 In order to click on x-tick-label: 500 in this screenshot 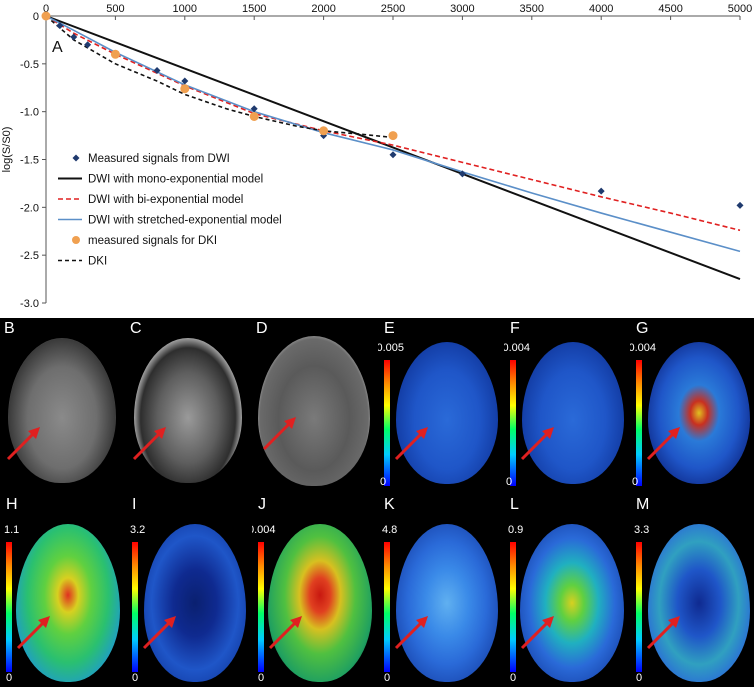, I will do `click(115, 9)`.